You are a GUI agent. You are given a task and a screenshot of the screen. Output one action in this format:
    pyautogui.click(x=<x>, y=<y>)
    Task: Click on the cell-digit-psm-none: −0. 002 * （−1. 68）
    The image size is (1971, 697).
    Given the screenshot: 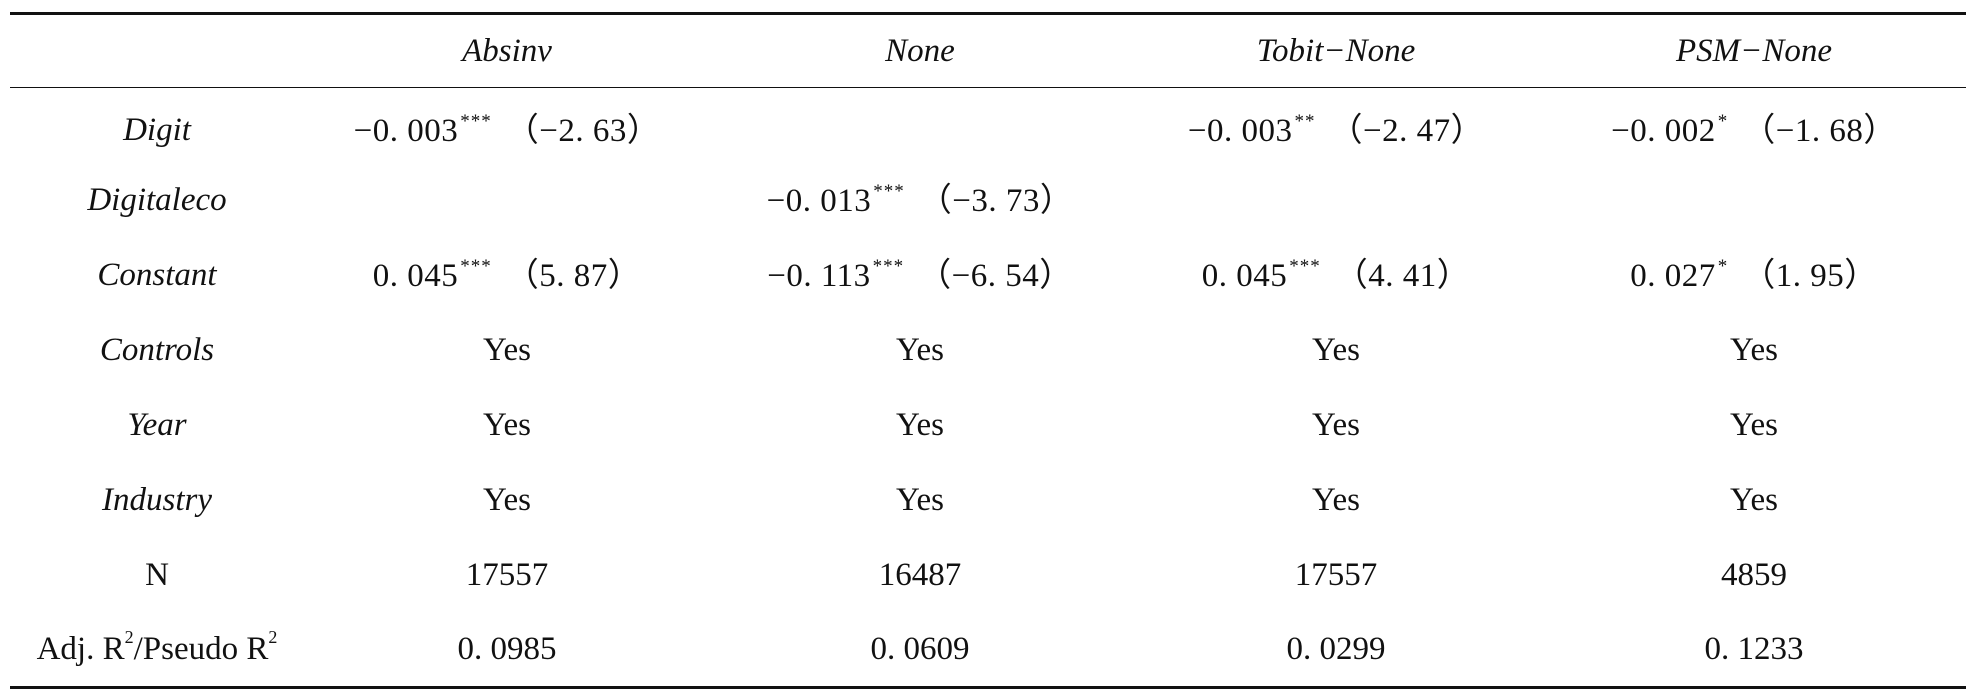 What is the action you would take?
    pyautogui.click(x=1754, y=125)
    